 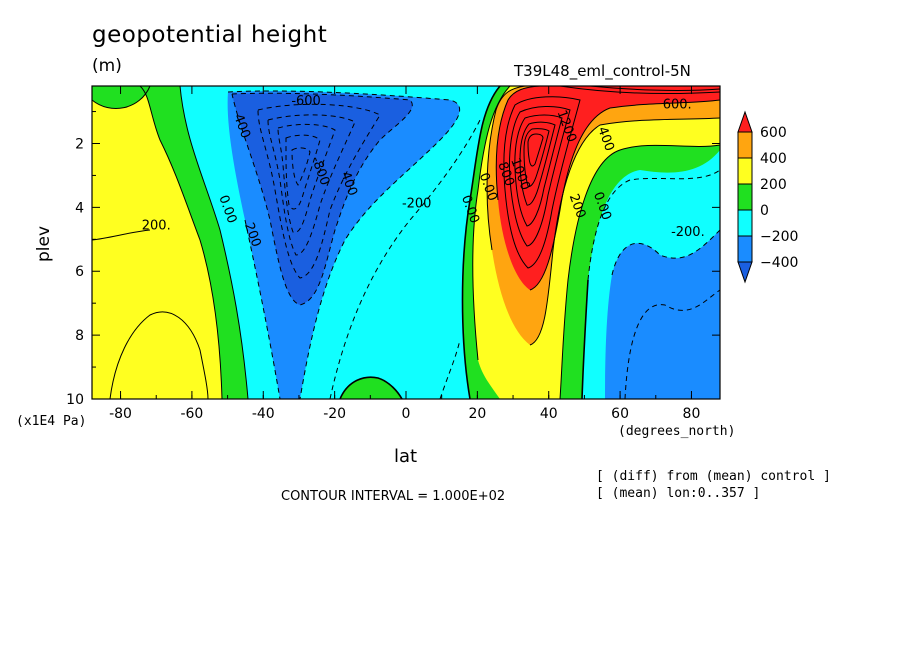 I want to click on x-tick-label: 80, so click(x=692, y=414).